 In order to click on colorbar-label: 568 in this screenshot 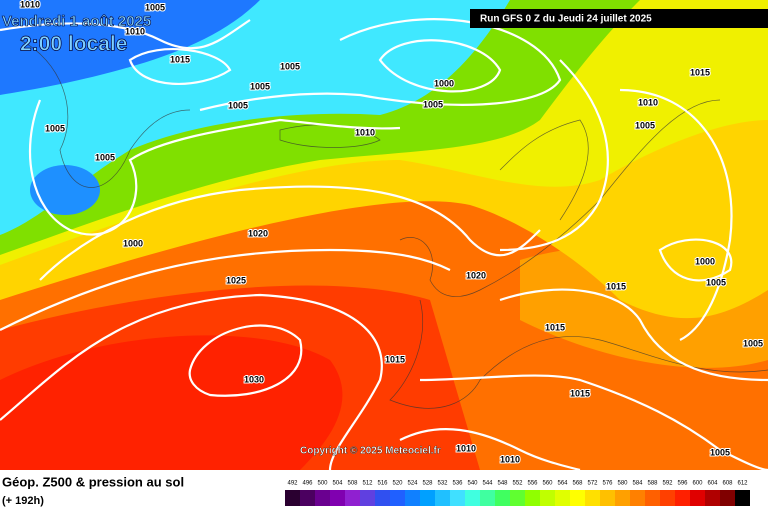, I will do `click(577, 484)`.